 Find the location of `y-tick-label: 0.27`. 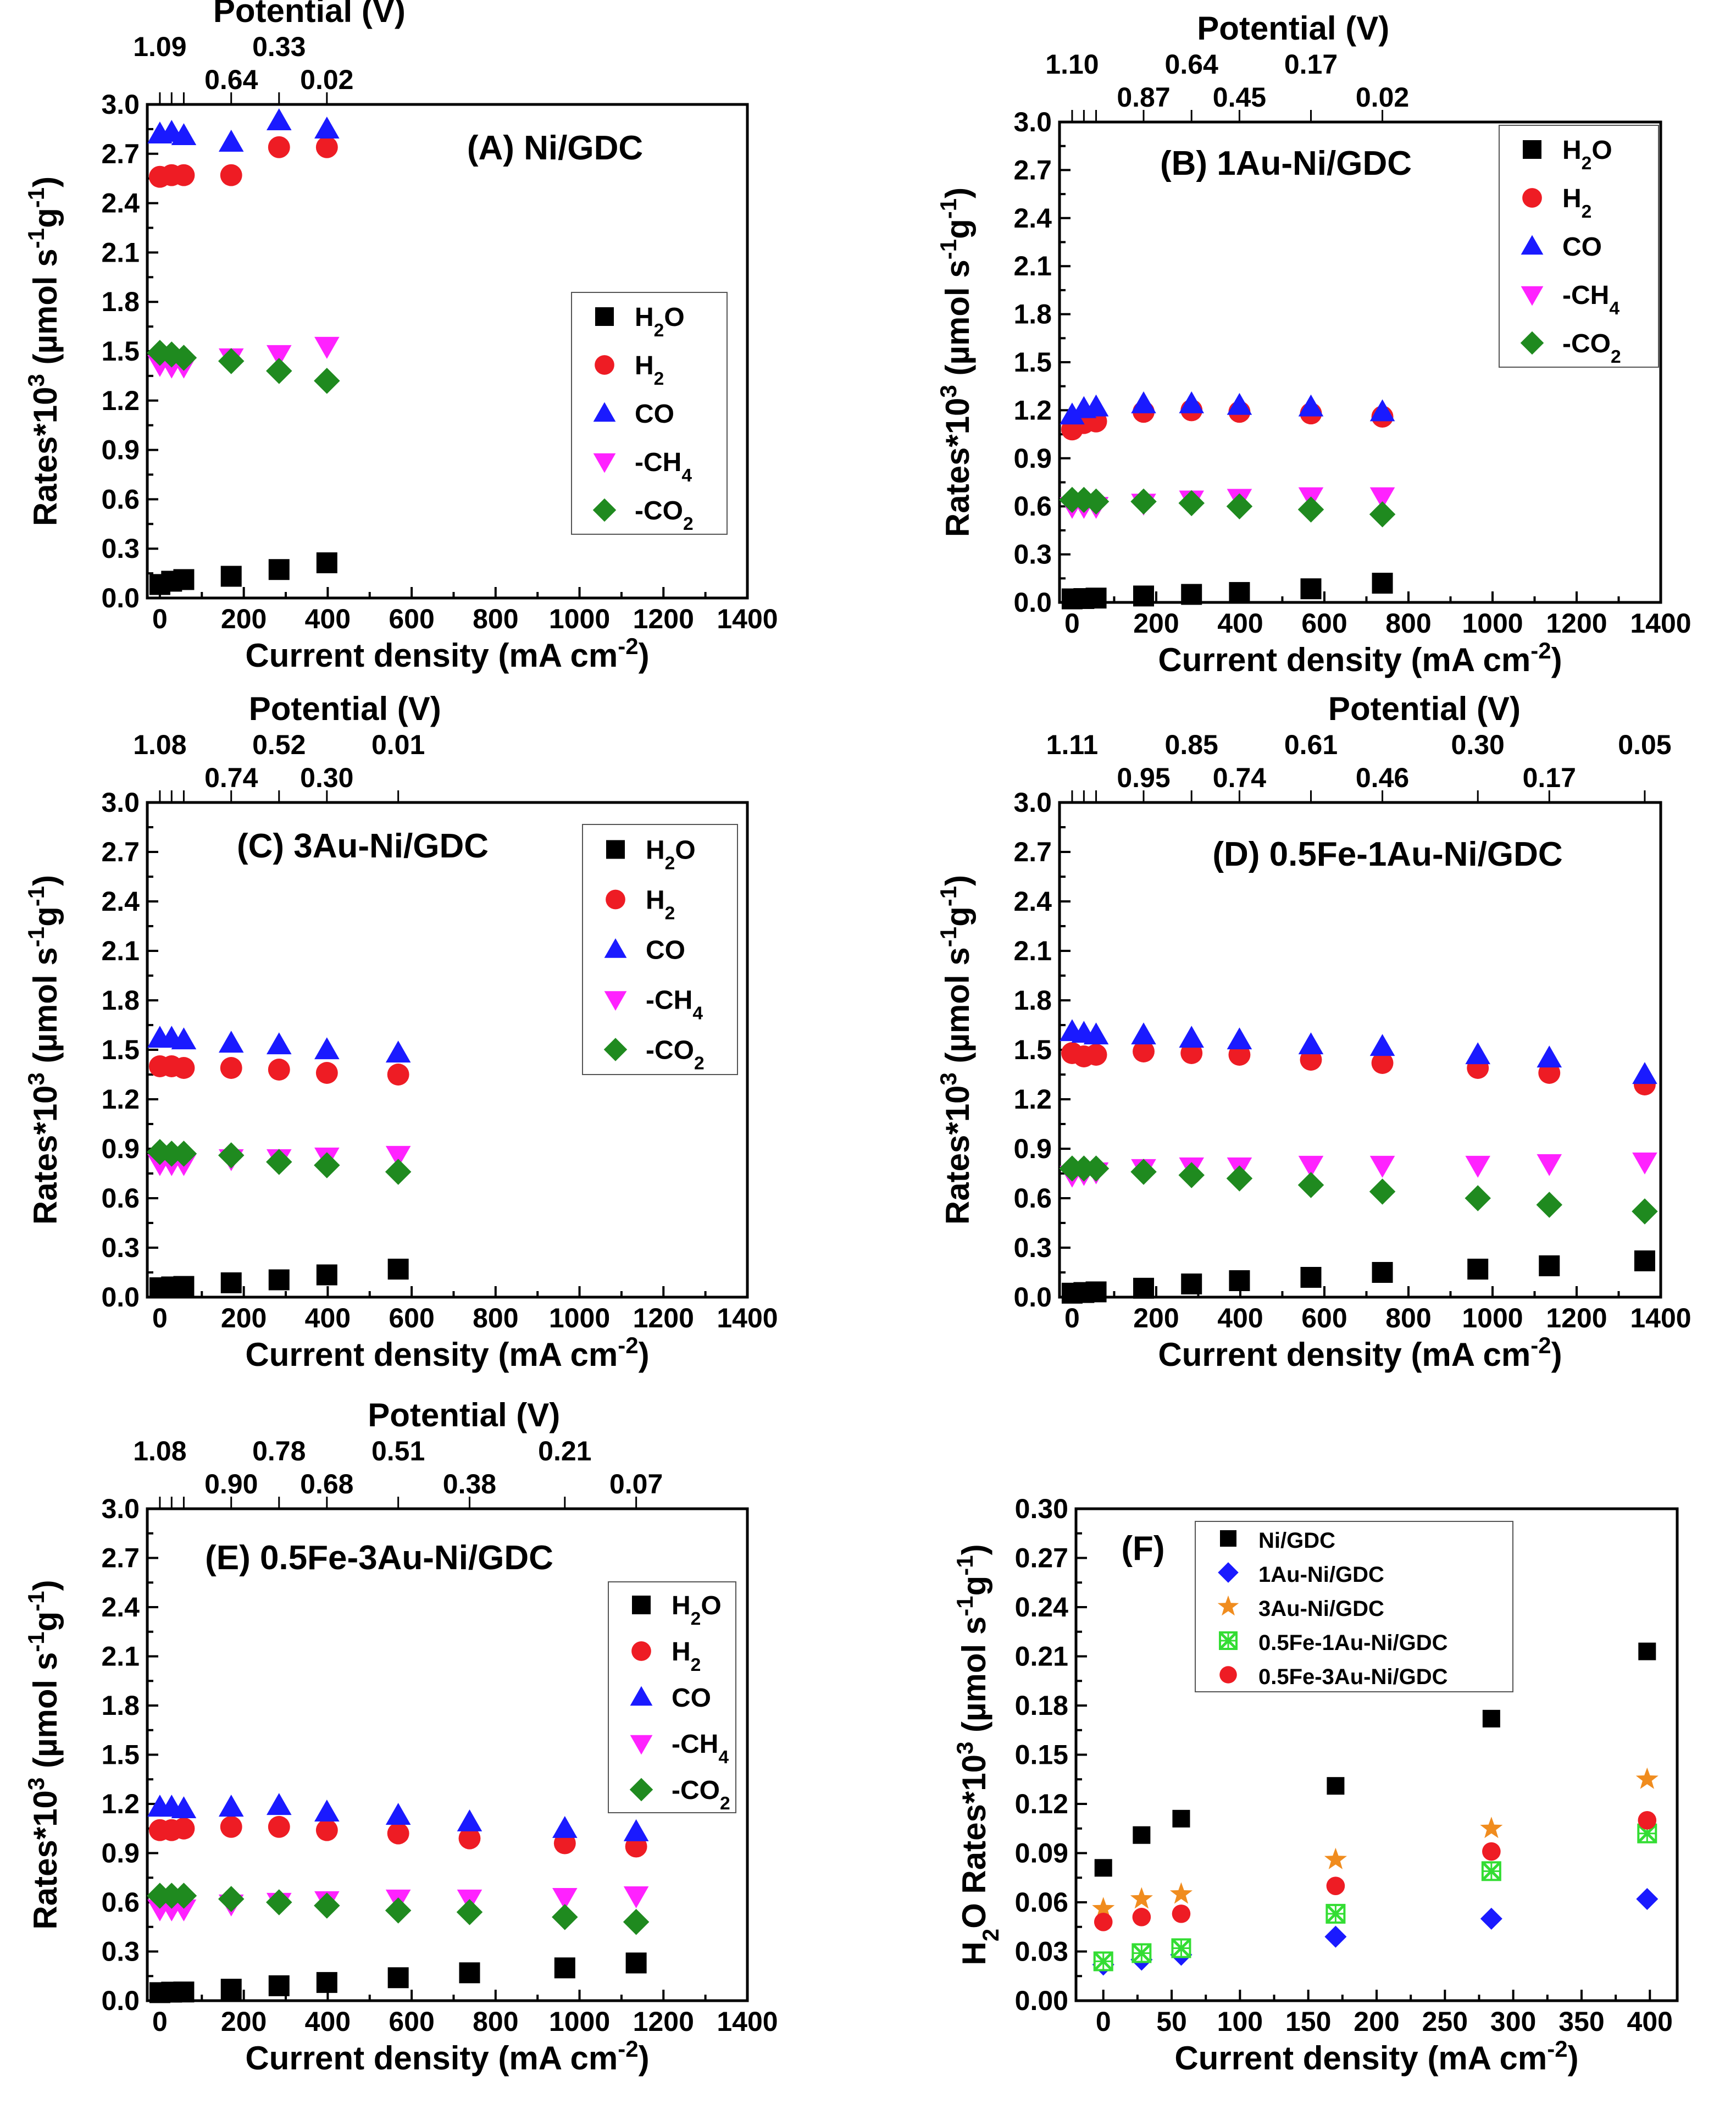

y-tick-label: 0.27 is located at coordinates (1041, 1558).